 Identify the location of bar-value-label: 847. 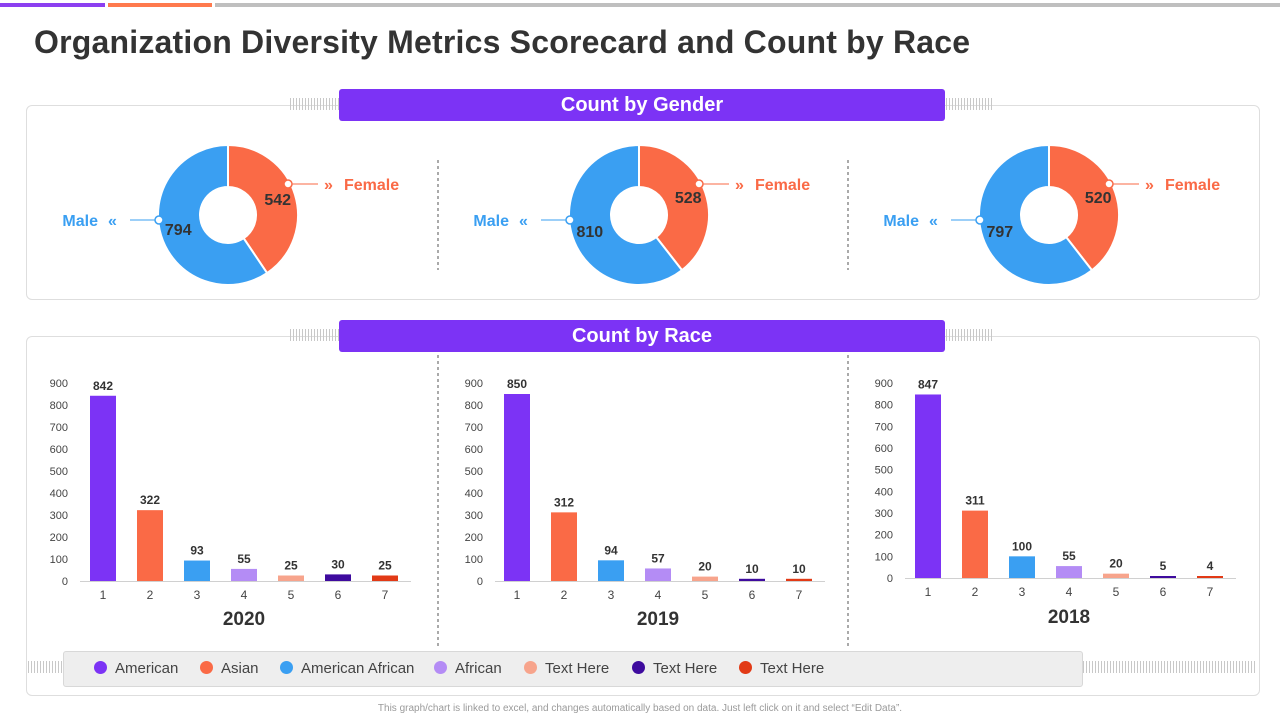
(928, 384).